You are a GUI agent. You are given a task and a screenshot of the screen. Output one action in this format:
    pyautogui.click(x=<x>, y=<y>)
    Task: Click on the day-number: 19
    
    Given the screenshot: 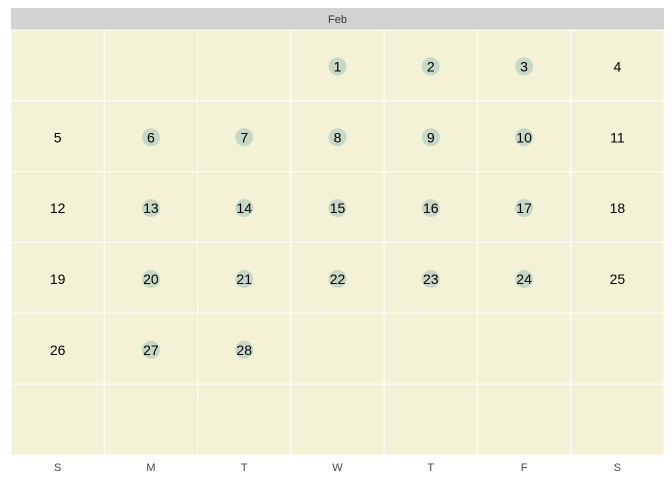 What is the action you would take?
    pyautogui.click(x=58, y=279)
    